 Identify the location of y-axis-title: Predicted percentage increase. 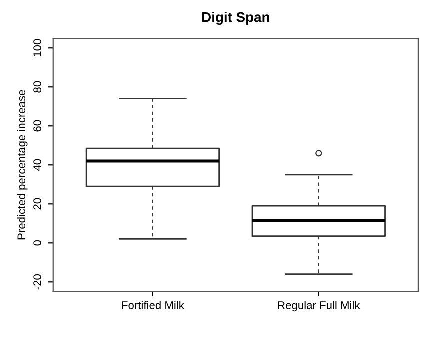
(22, 165).